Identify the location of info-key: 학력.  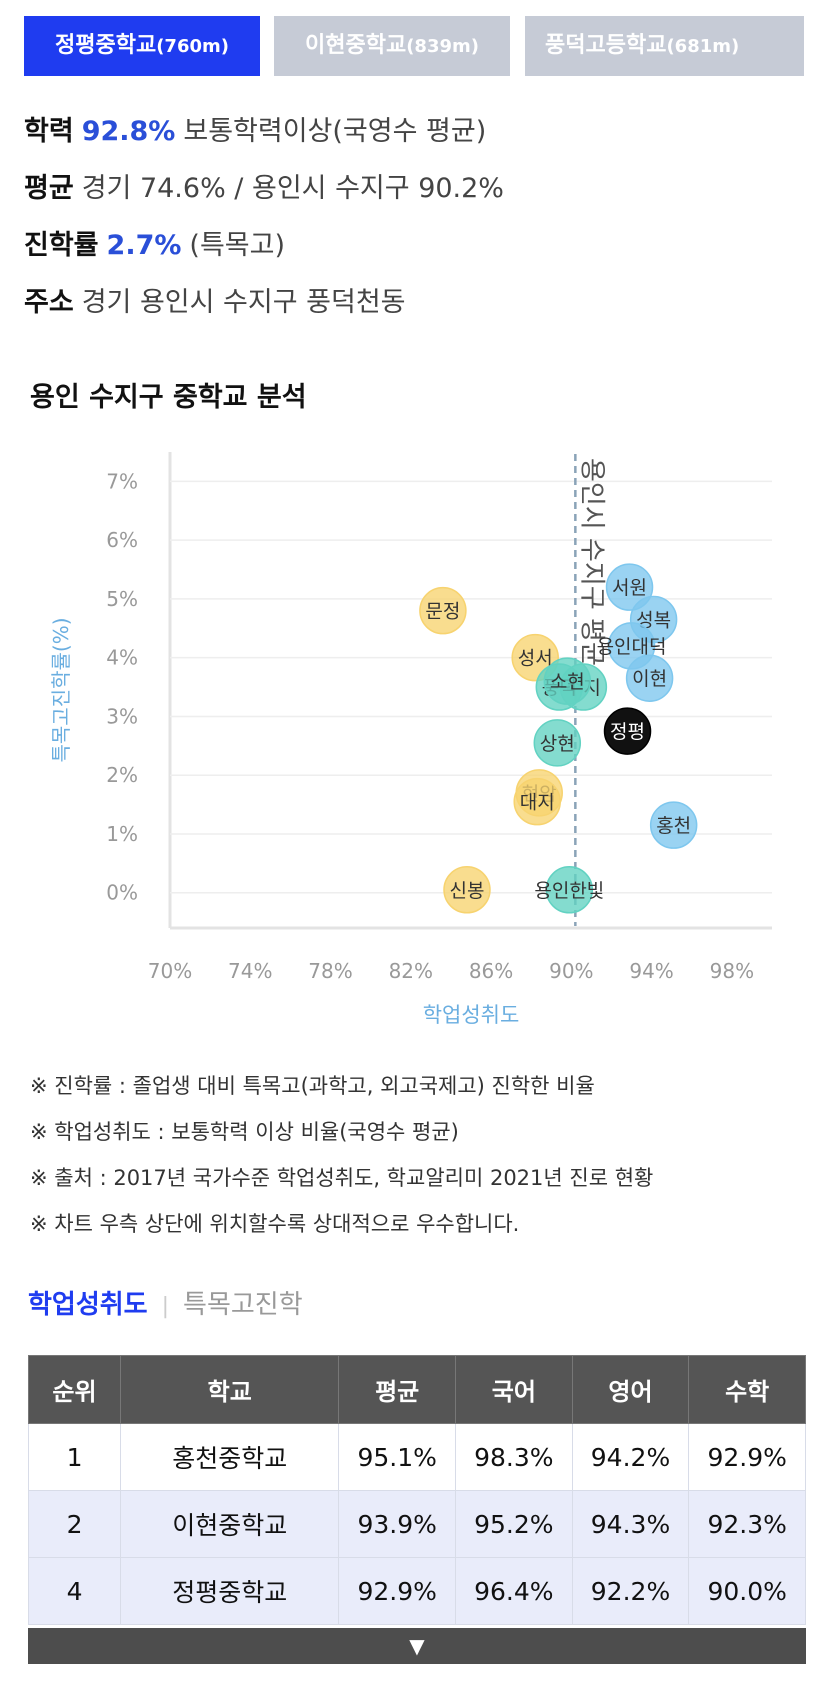
(49, 131).